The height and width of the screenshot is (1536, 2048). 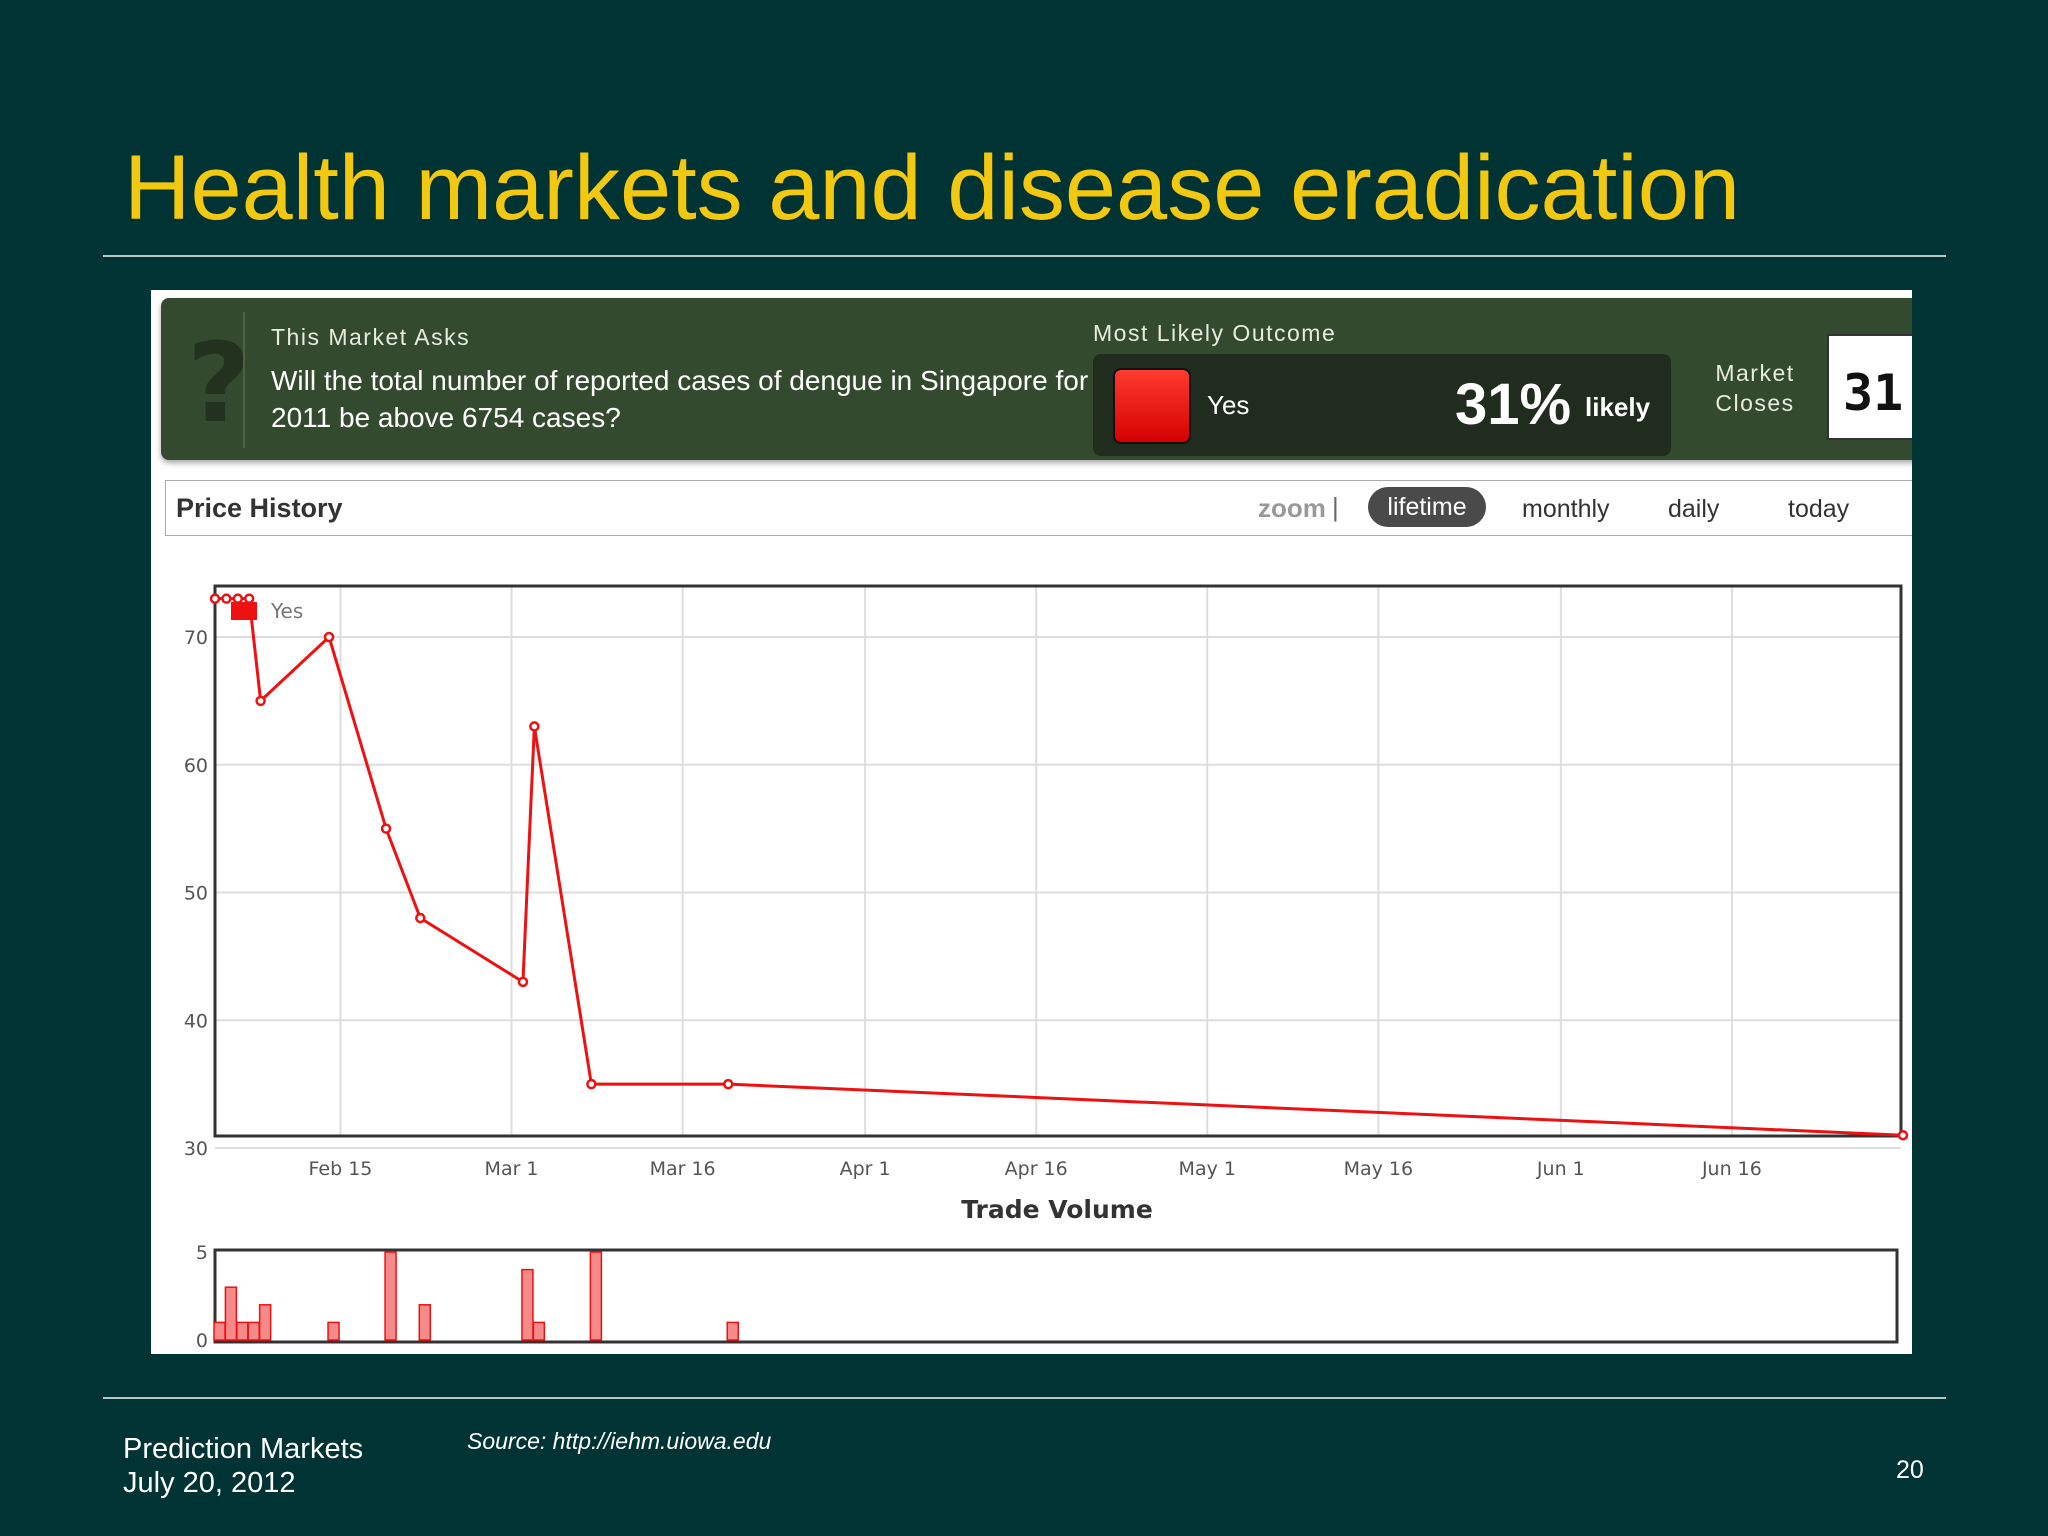 What do you see at coordinates (1513, 404) in the screenshot?
I see `outcome-percent: 31%` at bounding box center [1513, 404].